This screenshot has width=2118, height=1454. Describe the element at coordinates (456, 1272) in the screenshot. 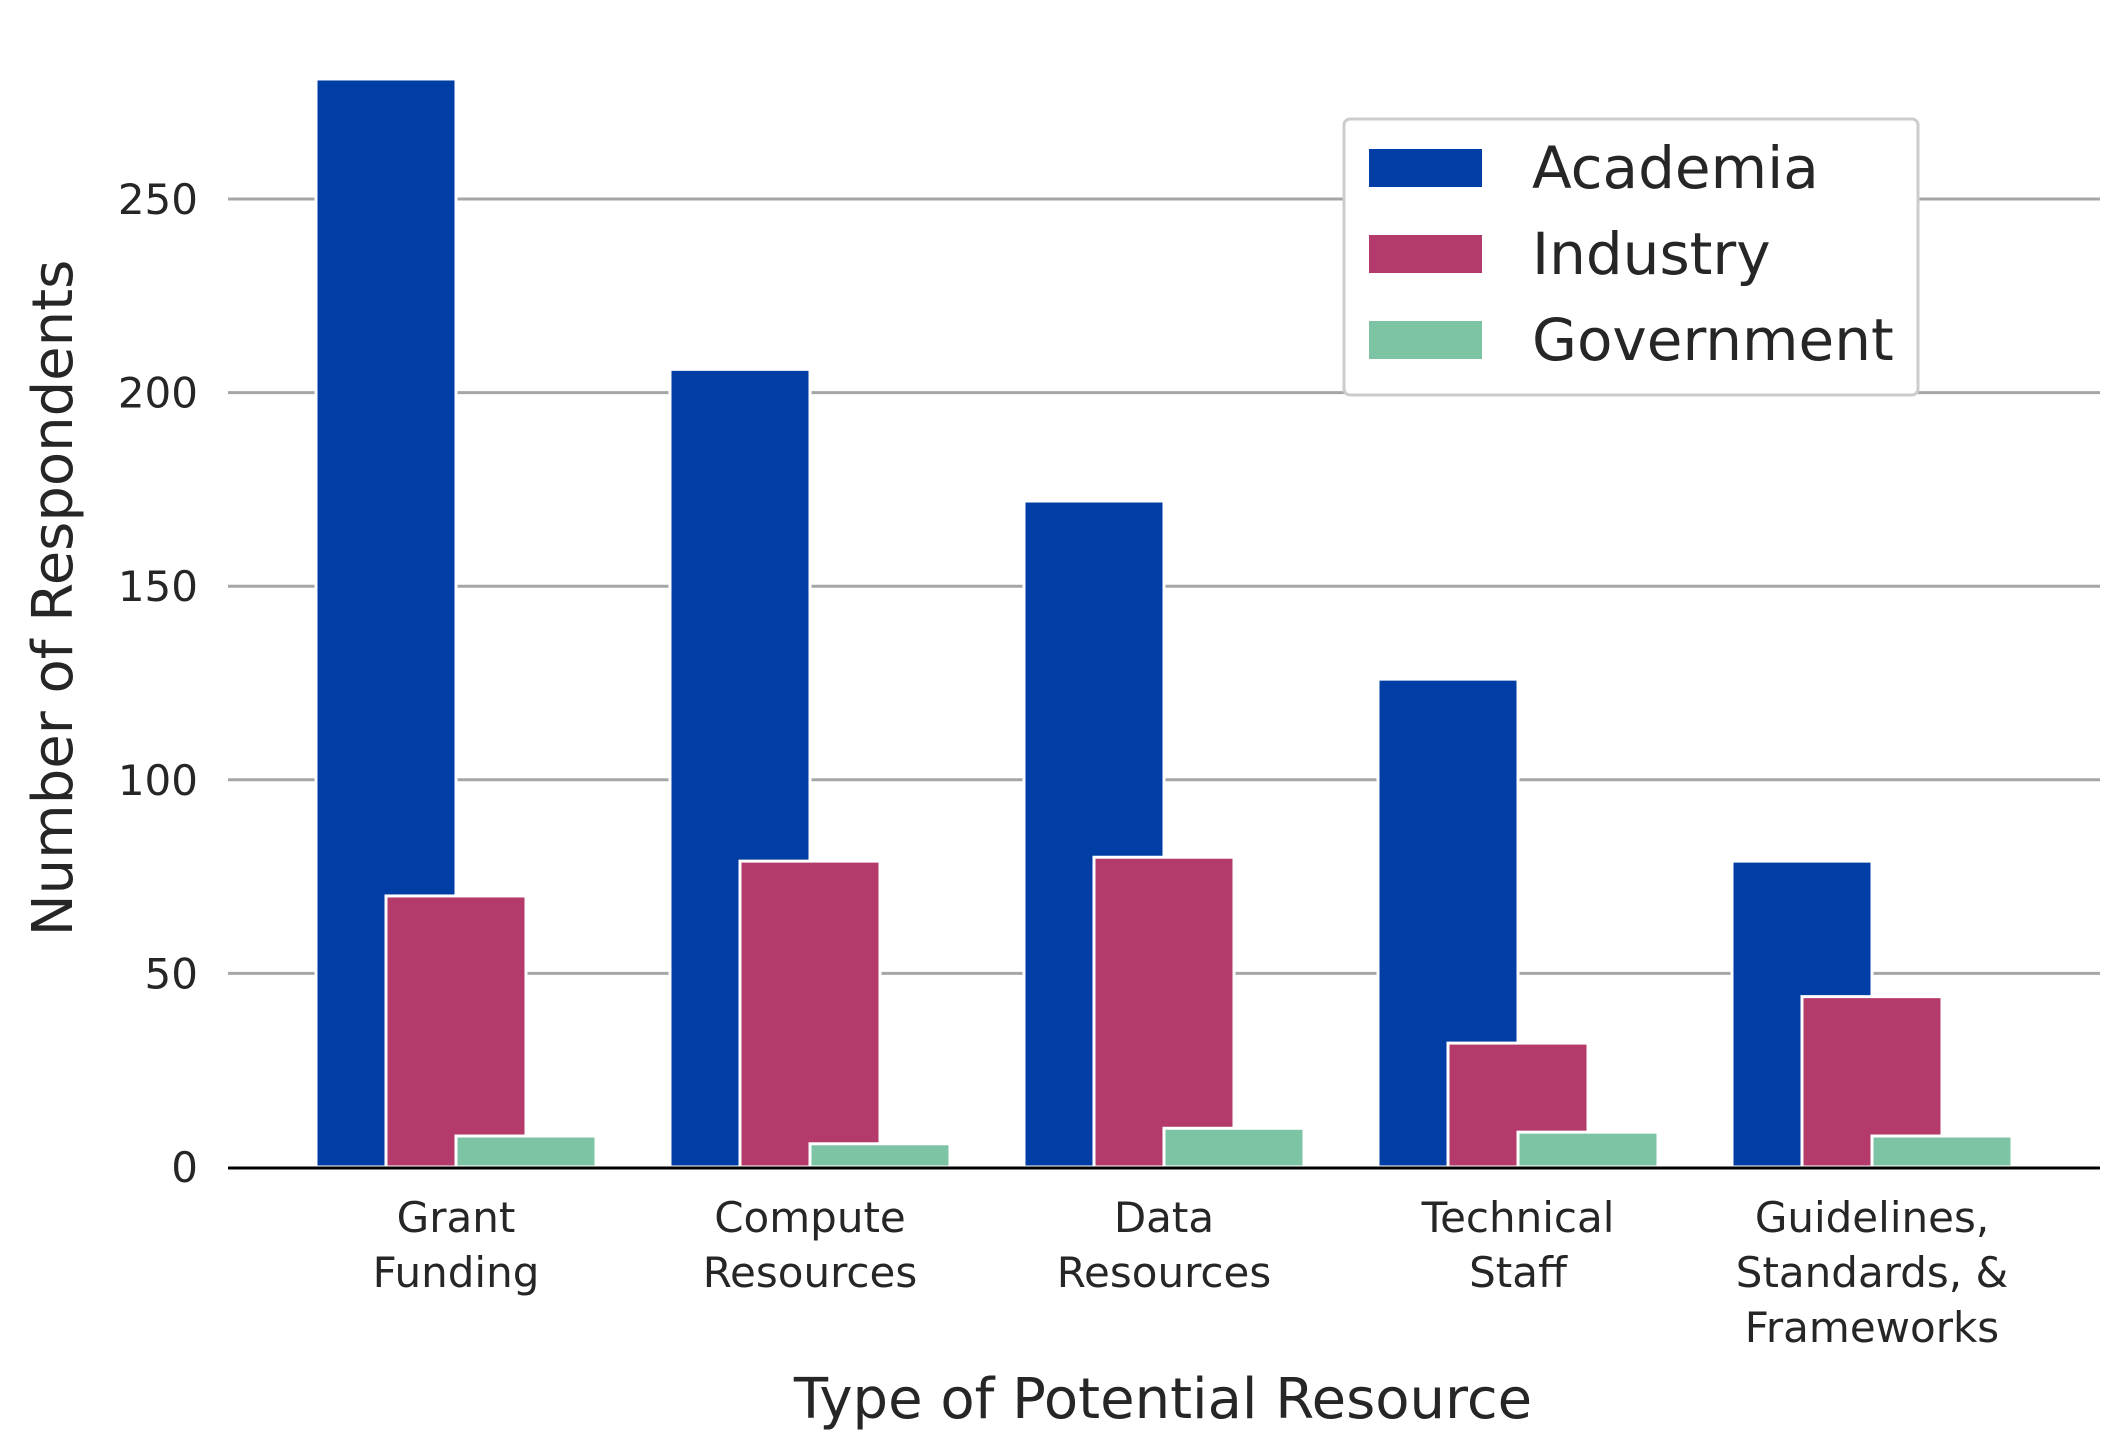

I see `x-tick-label-line: Funding` at that location.